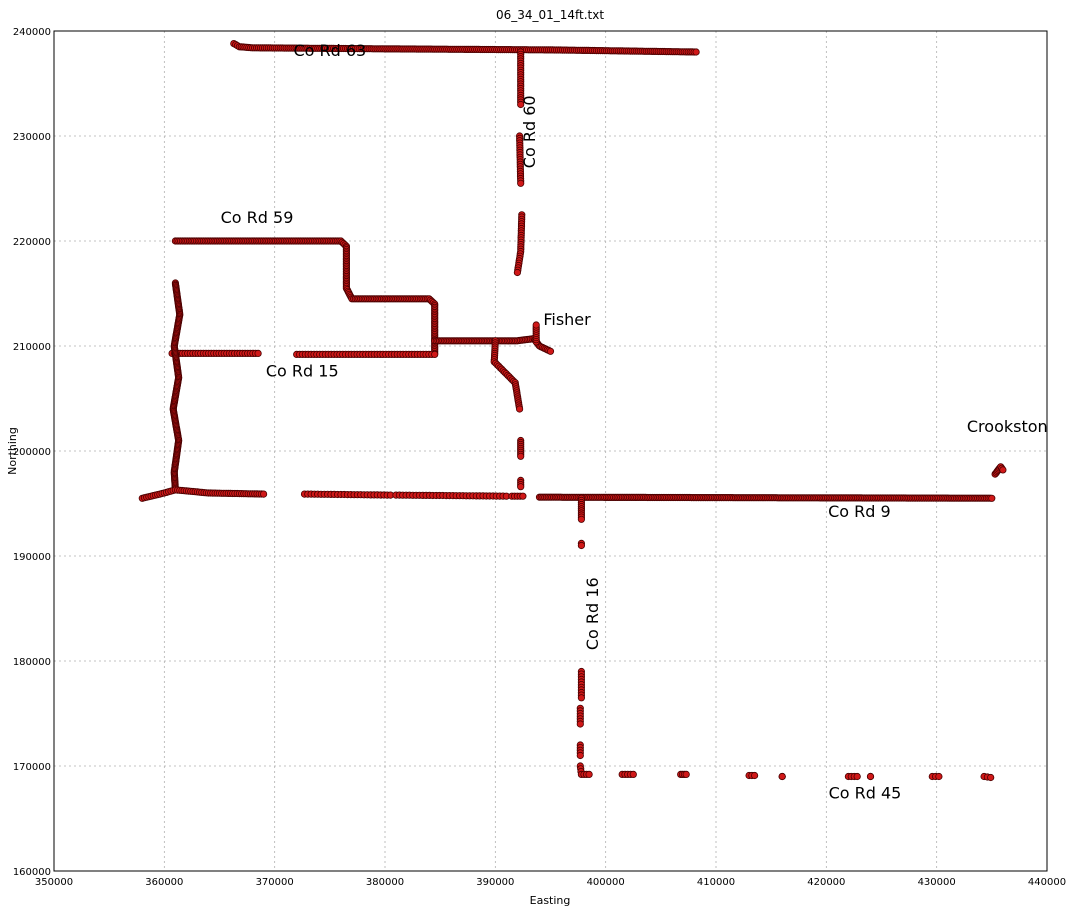 This screenshot has height=909, width=1068. I want to click on y-tick-label: 170000, so click(32, 767).